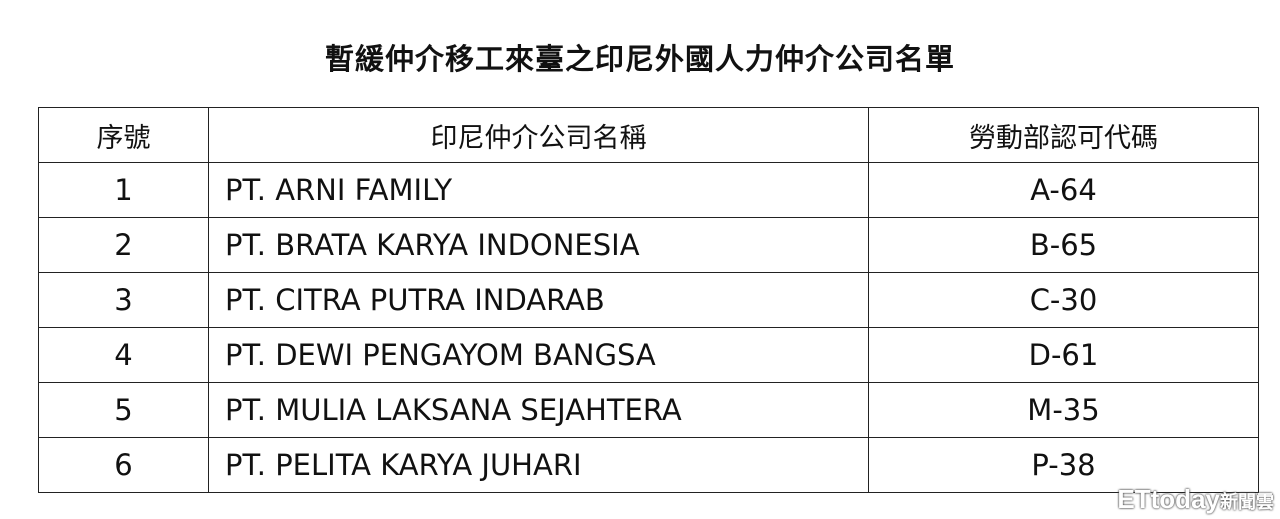 Image resolution: width=1280 pixels, height=519 pixels. Describe the element at coordinates (1063, 410) in the screenshot. I see `approval-code: M-35` at that location.